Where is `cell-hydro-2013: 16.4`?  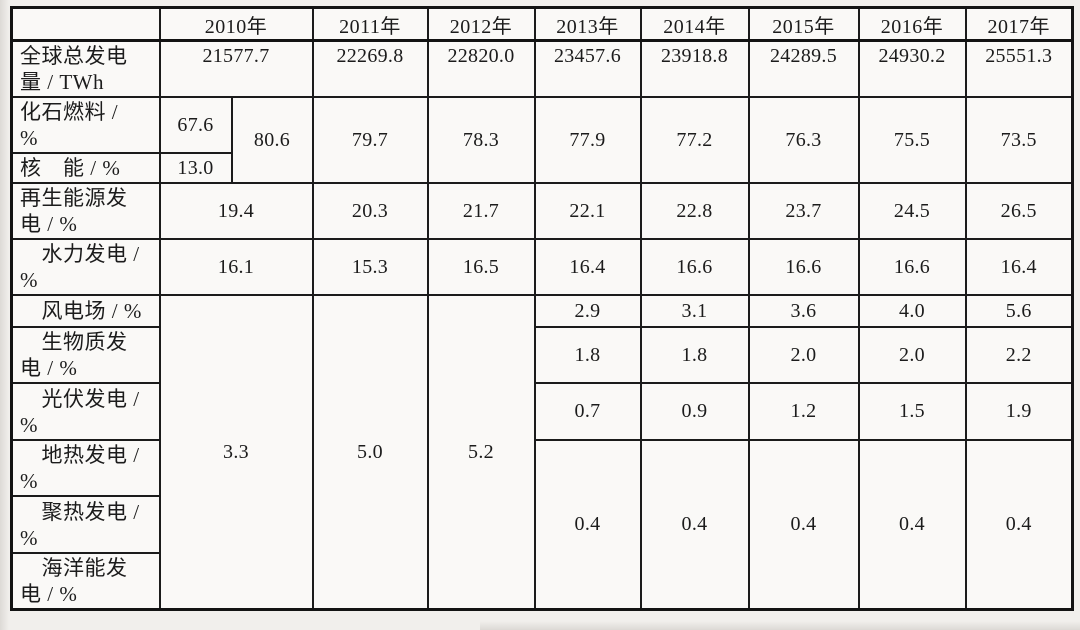
cell-hydro-2013: 16.4 is located at coordinates (587, 267).